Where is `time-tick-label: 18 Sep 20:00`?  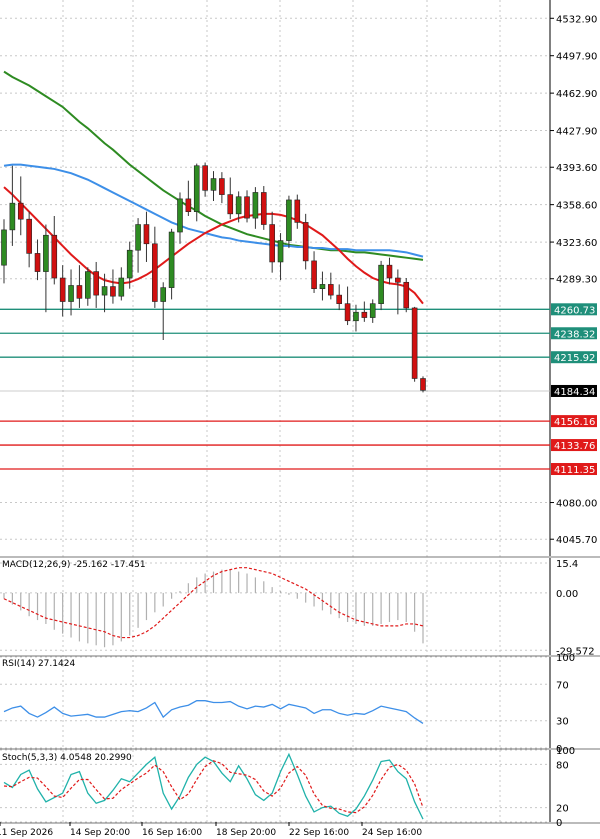
time-tick-label: 18 Sep 20:00 is located at coordinates (246, 833).